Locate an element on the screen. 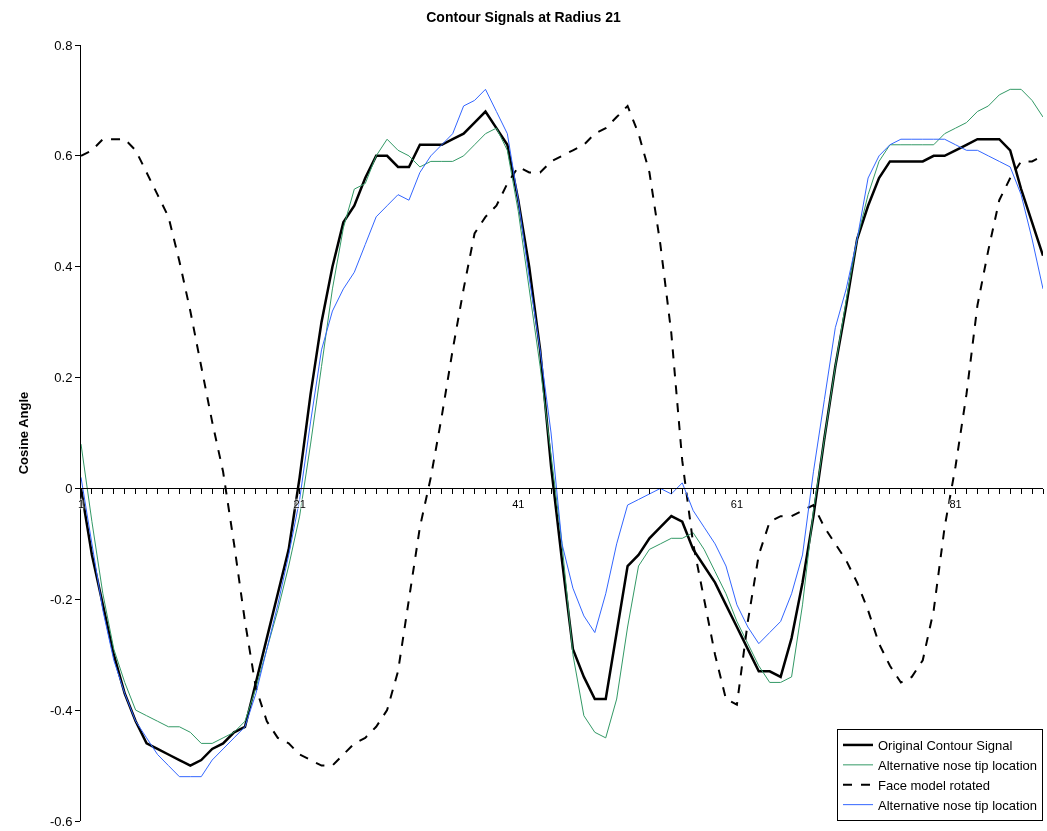 This screenshot has height=831, width=1047. x-tick-label: 41 is located at coordinates (518, 503).